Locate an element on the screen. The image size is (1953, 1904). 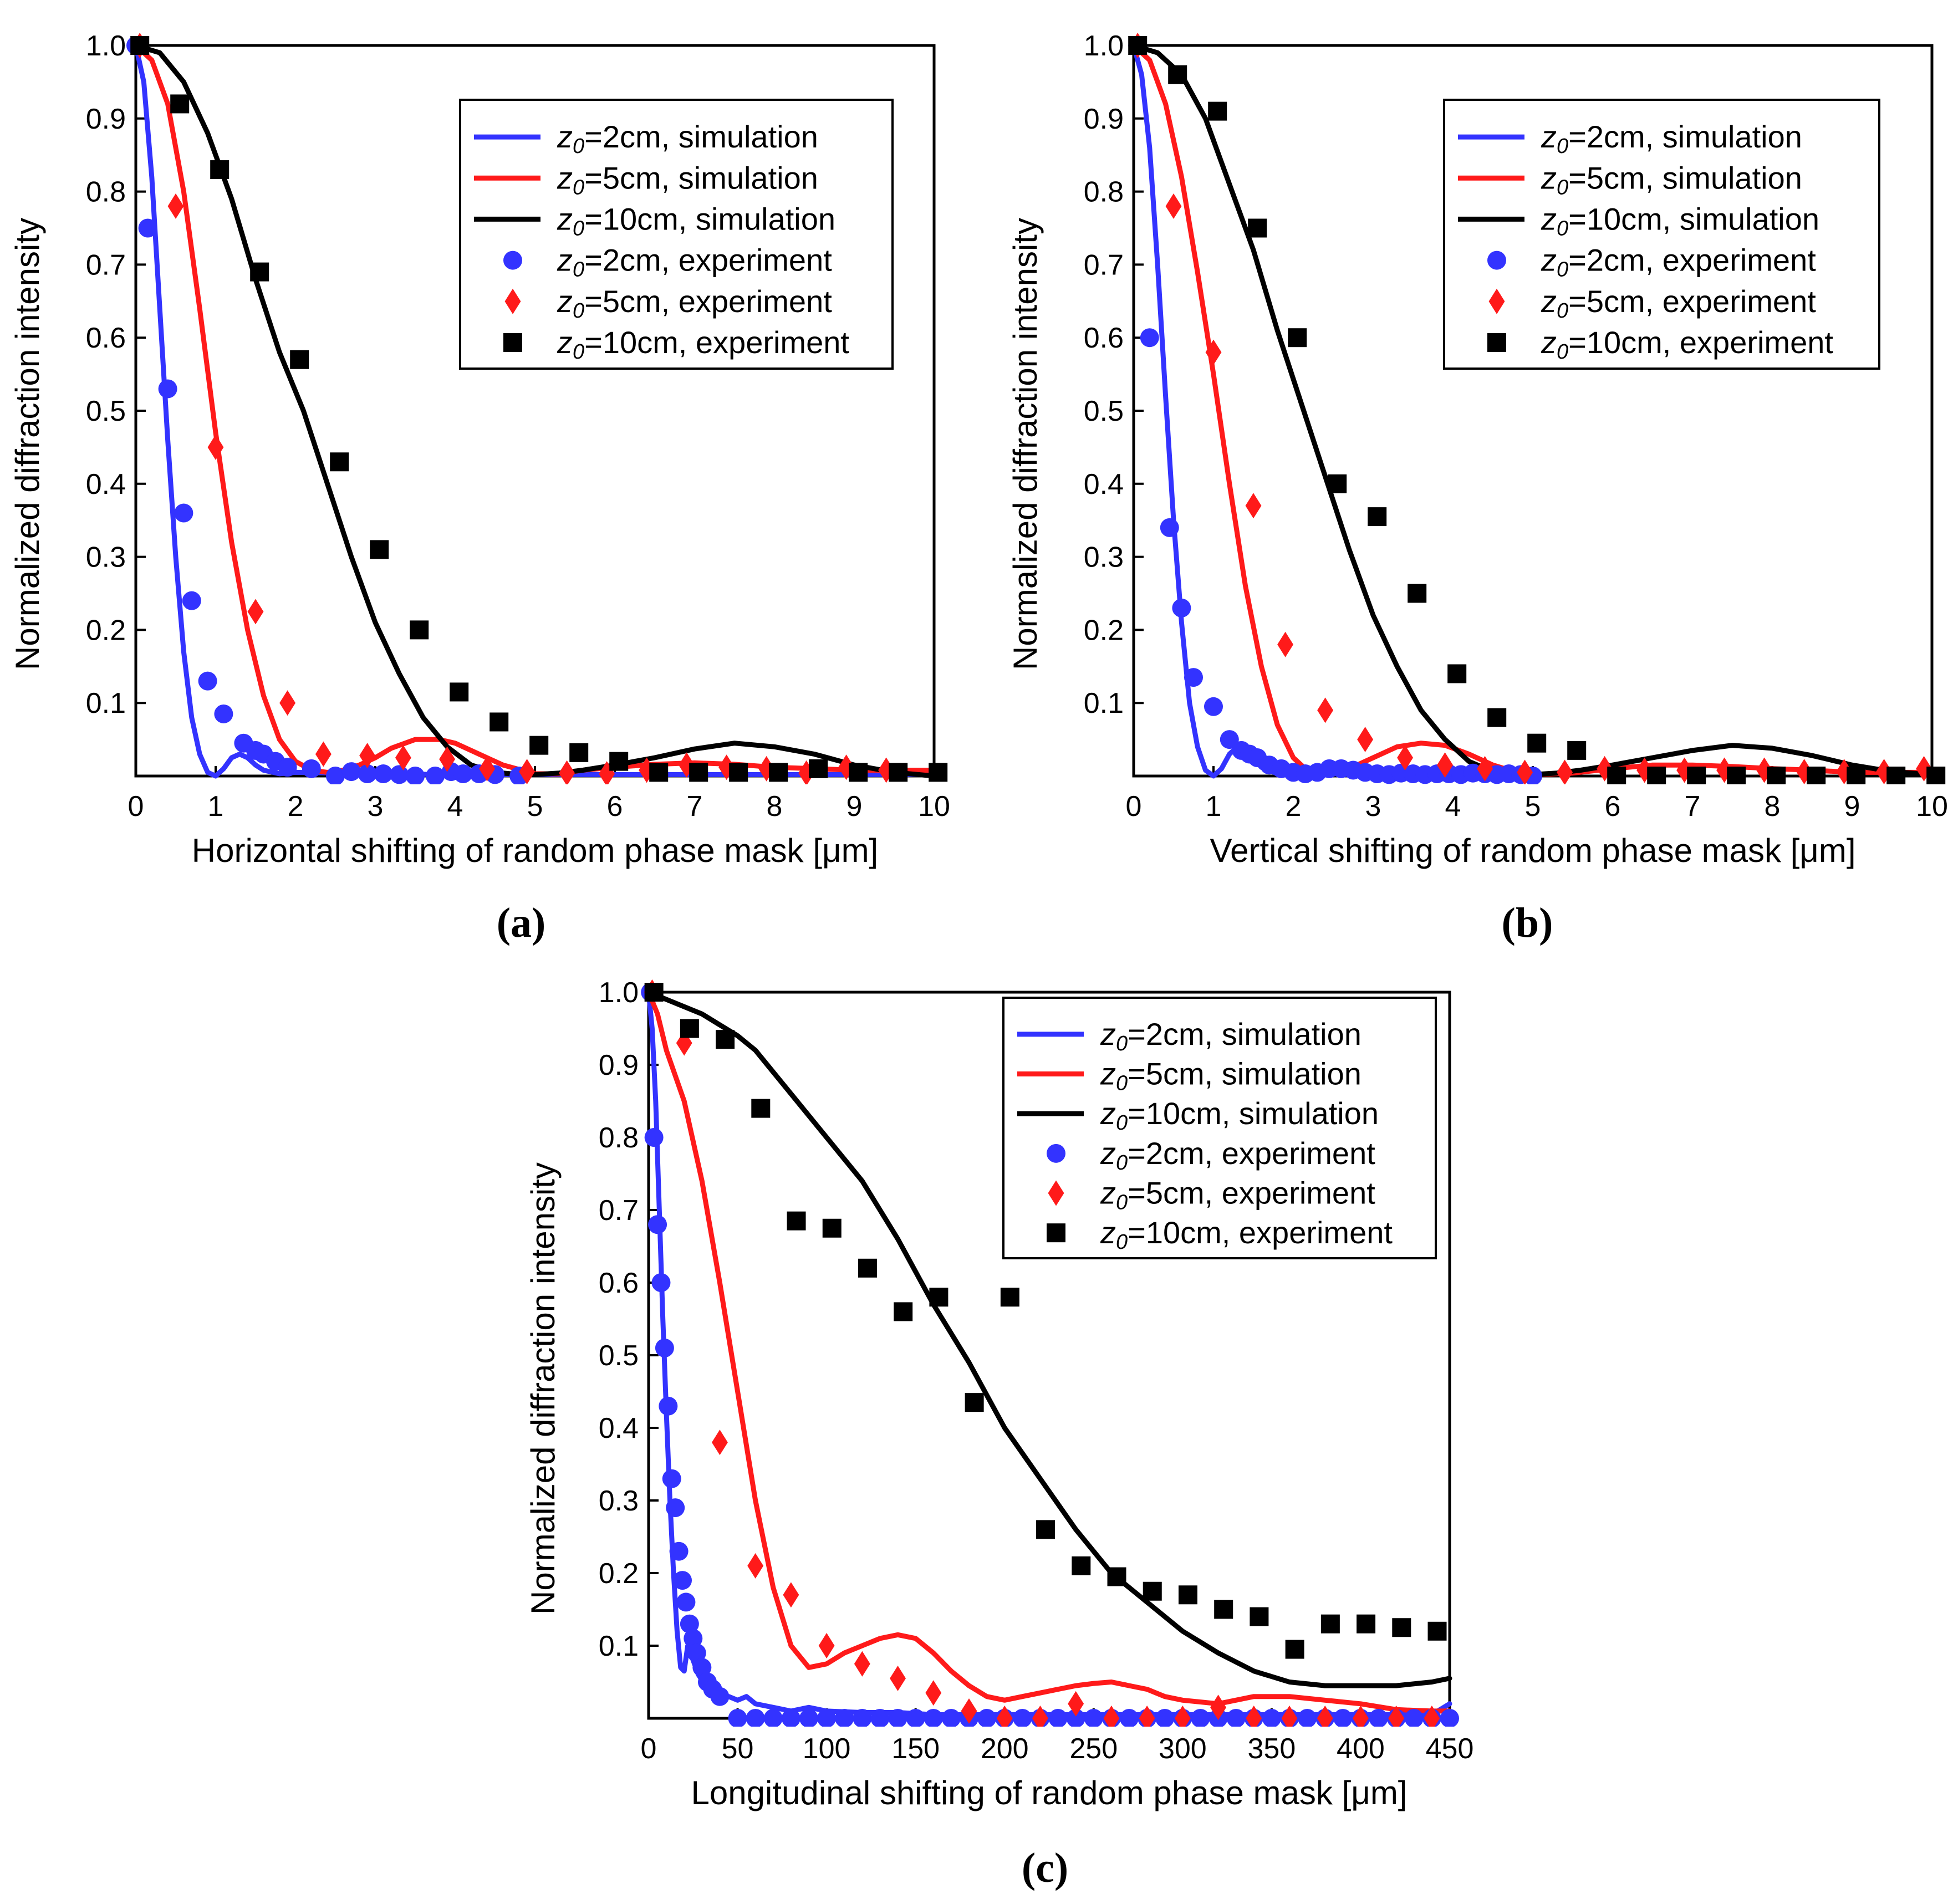
y-tick-label: 0.8 is located at coordinates (106, 192).